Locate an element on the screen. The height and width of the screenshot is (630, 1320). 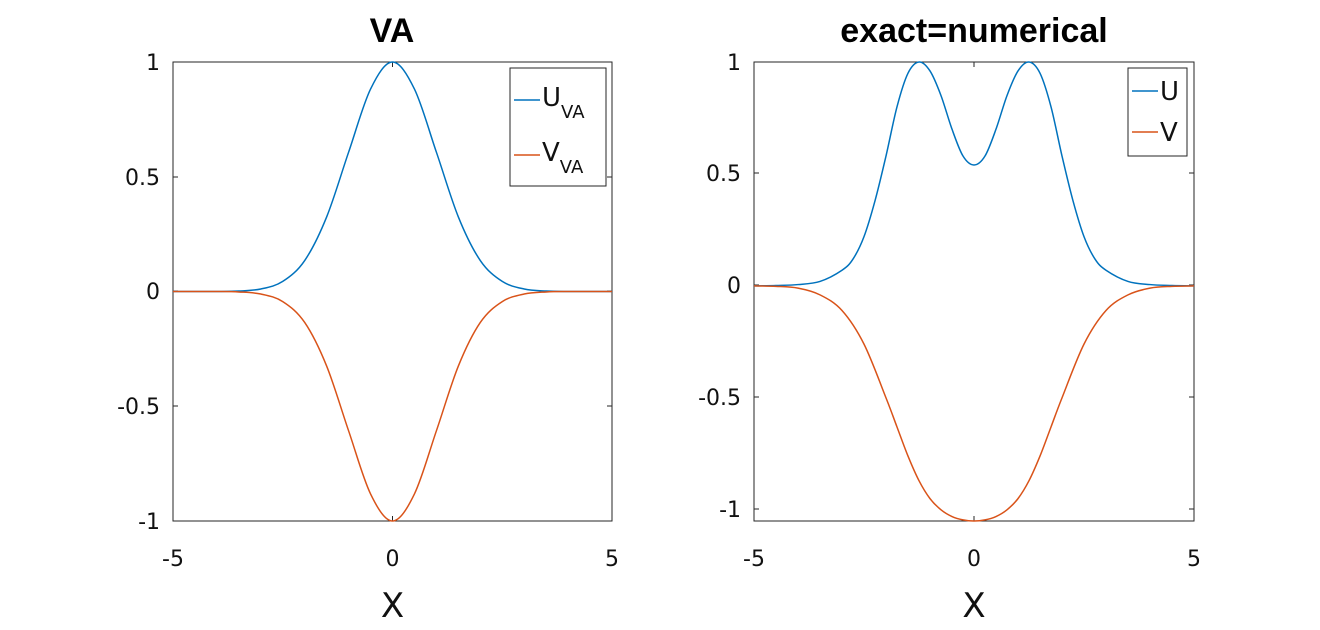
right-chart-title: exact=numerical is located at coordinates (973, 31).